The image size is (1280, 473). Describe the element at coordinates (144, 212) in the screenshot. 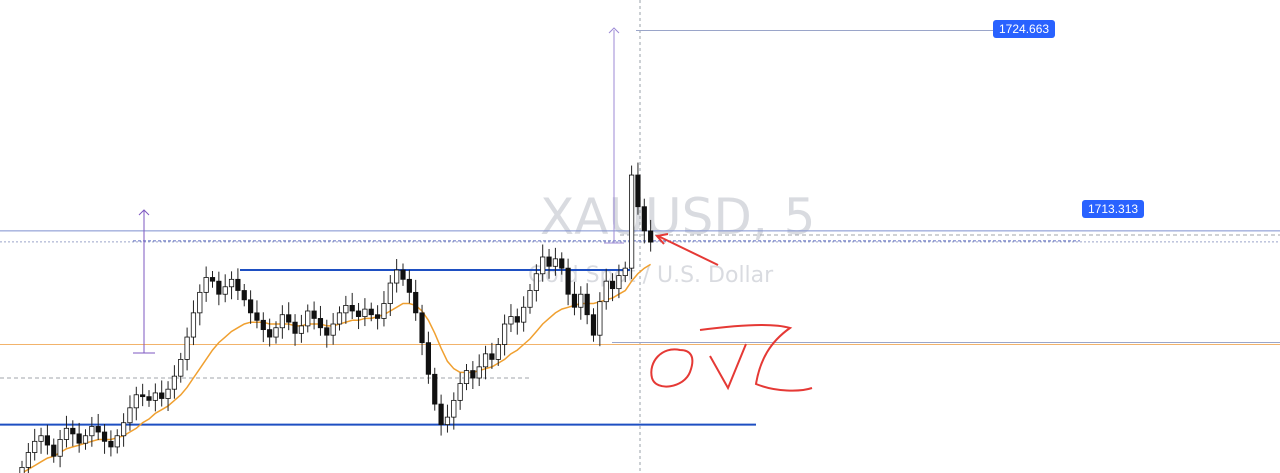

I see `measure-left-arrowhead` at that location.